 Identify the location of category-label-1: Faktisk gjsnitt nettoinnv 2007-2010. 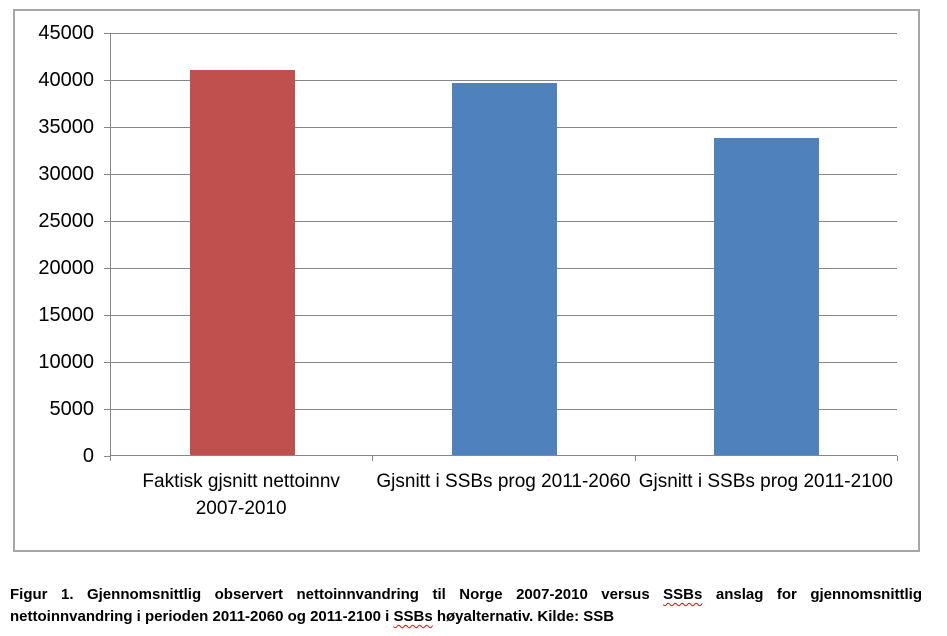
(241, 495).